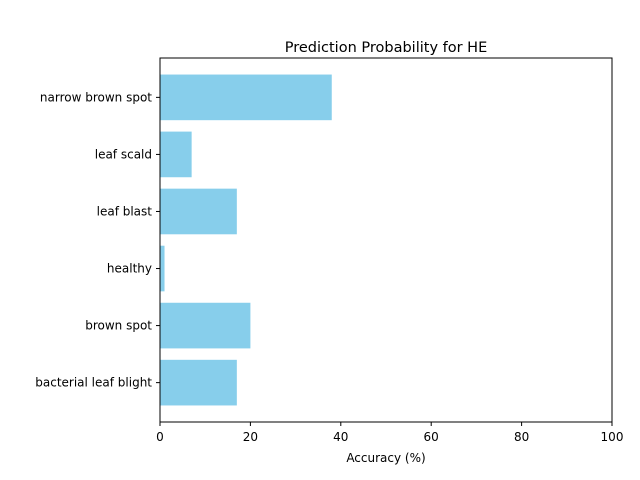 The width and height of the screenshot is (640, 480). What do you see at coordinates (96, 97) in the screenshot?
I see `y-tick-label: narrow brown spot` at bounding box center [96, 97].